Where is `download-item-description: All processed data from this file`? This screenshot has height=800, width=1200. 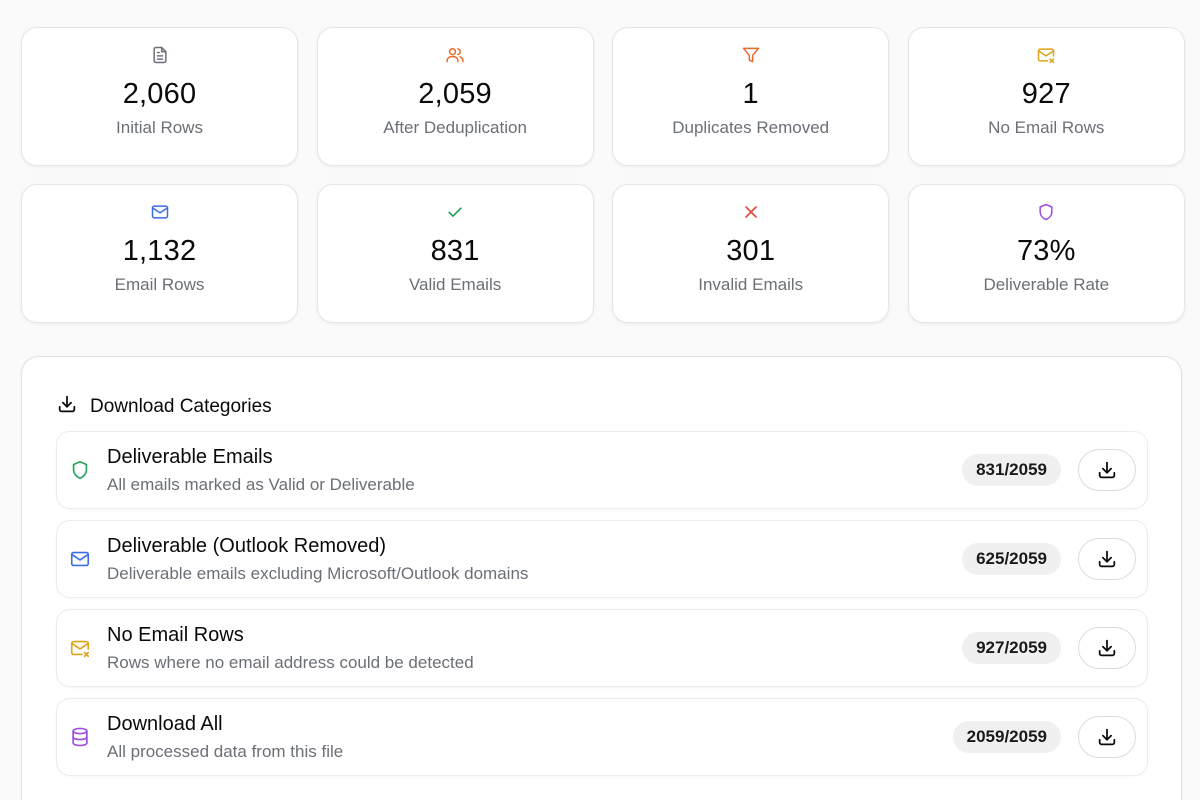
download-item-description: All processed data from this file is located at coordinates (225, 751).